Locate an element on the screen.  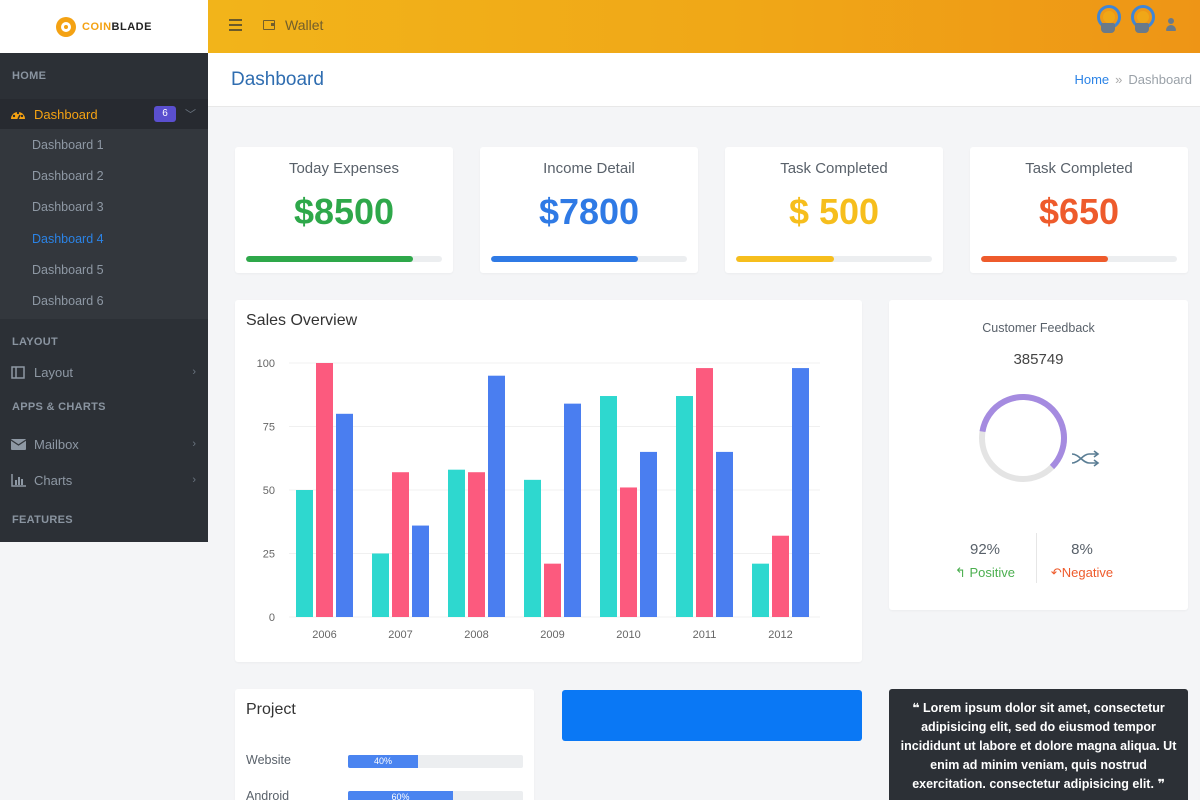
brand-name: COINBLADE is located at coordinates (117, 26).